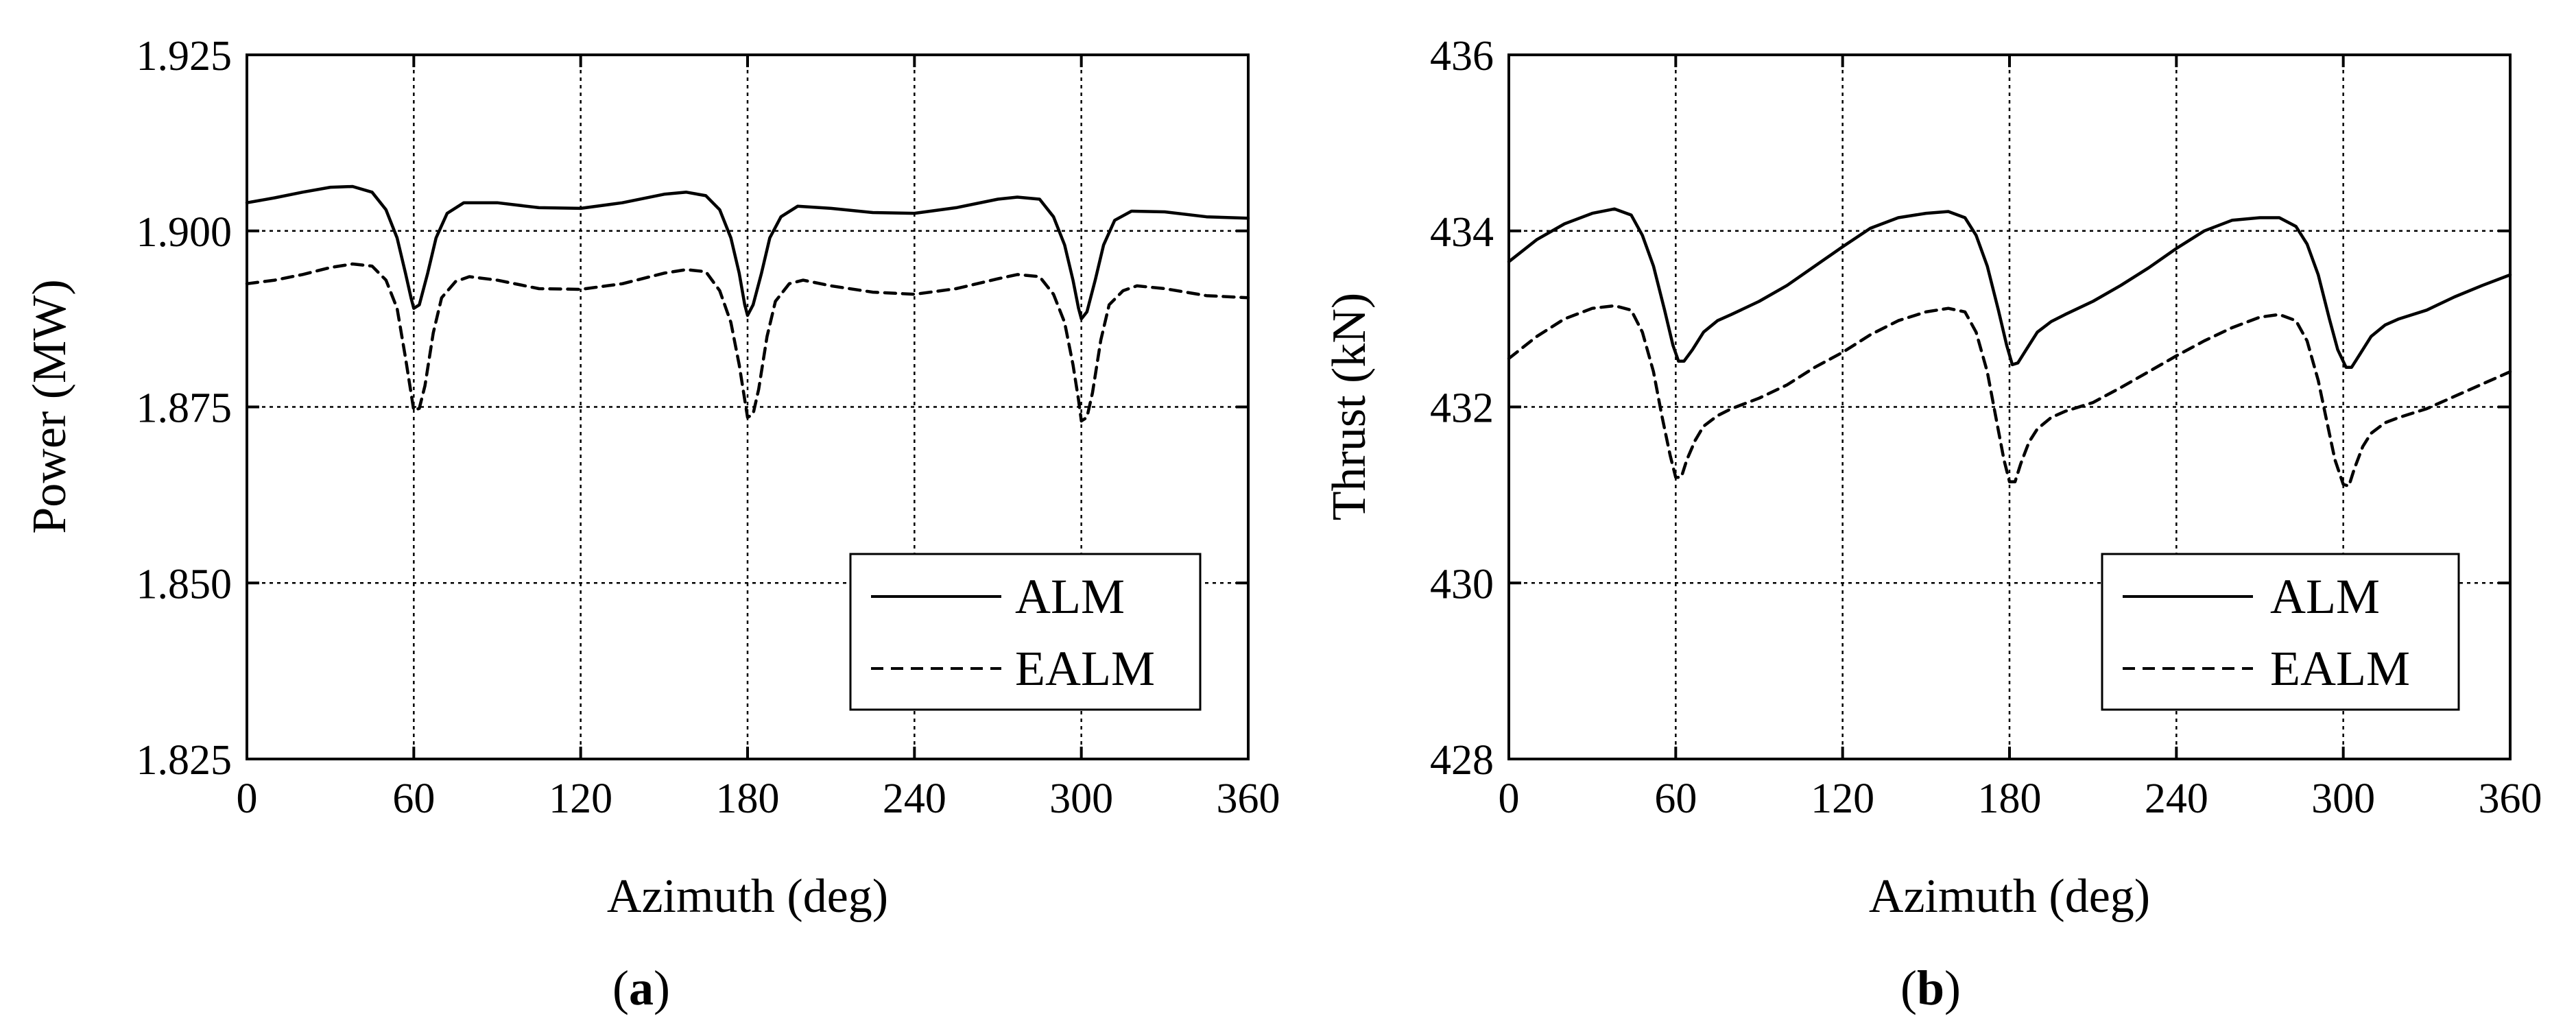  What do you see at coordinates (1509, 798) in the screenshot?
I see `panel-b-x-tick-label: 0` at bounding box center [1509, 798].